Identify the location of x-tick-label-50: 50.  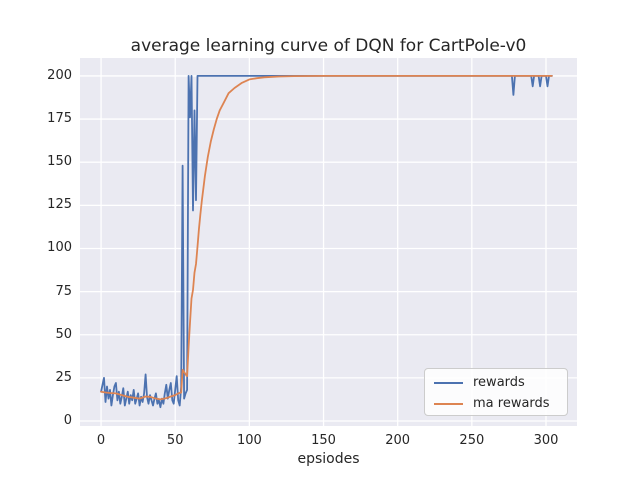
(175, 440).